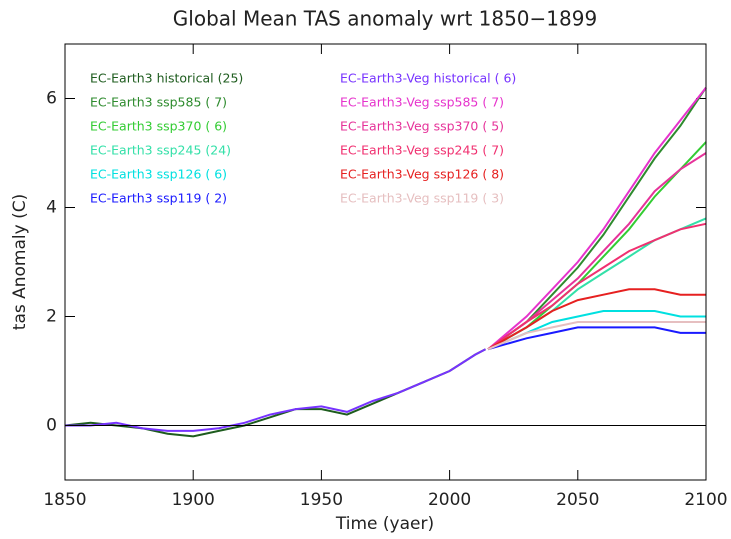 The height and width of the screenshot is (539, 731). I want to click on legend-entry: EC-Earth3 ssp245 (24), so click(160, 150).